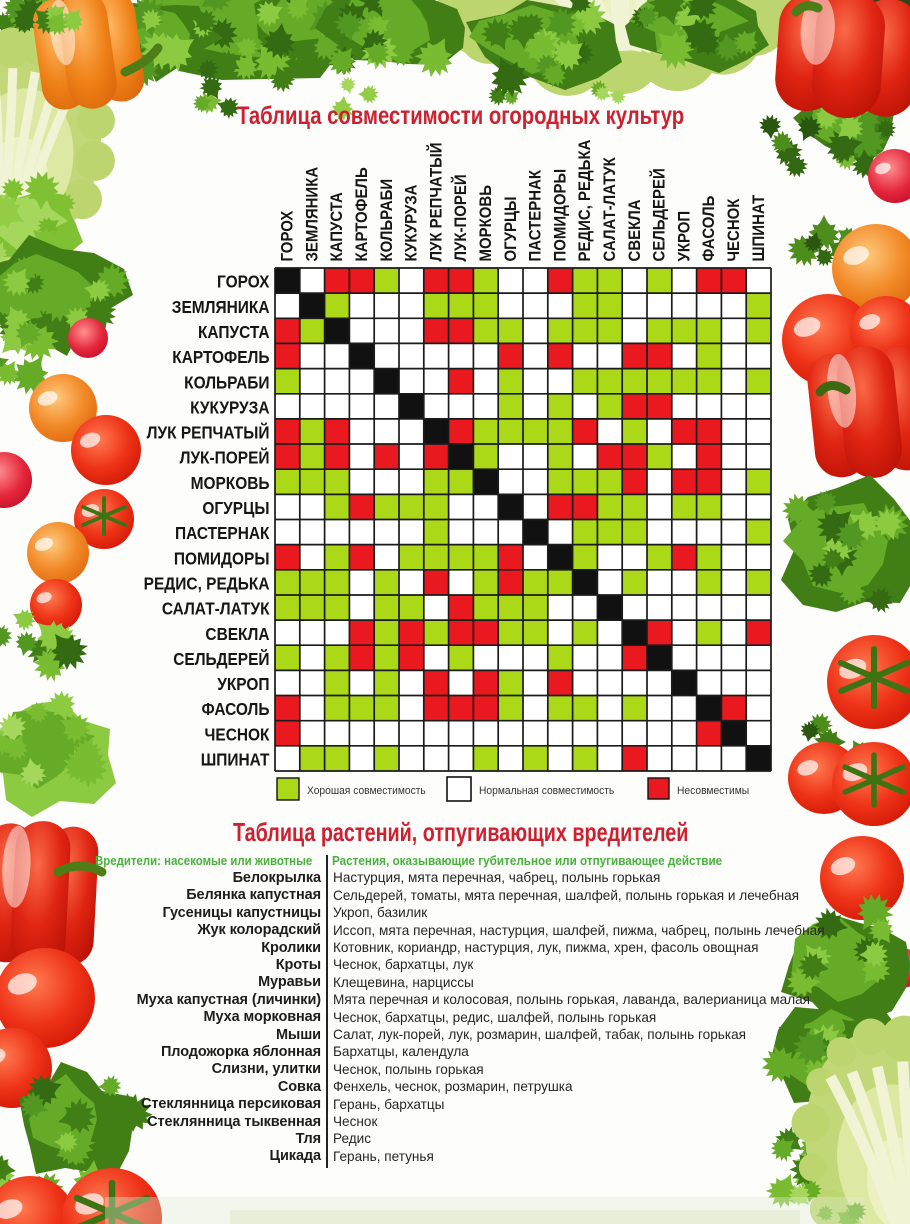 This screenshot has width=910, height=1224. I want to click on svg-text: Несовместимы, so click(713, 791).